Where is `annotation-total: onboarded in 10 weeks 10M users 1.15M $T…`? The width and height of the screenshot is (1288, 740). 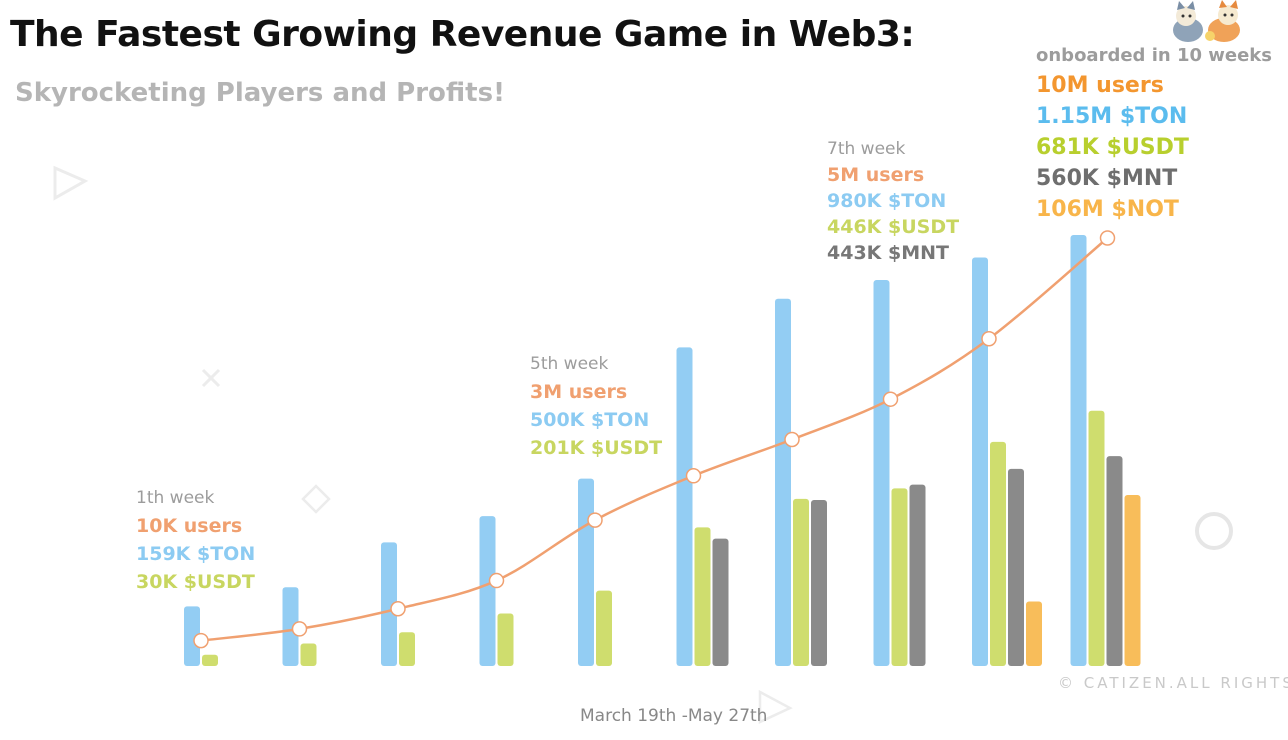
annotation-total: onboarded in 10 weeks 10M users 1.15M $T… is located at coordinates (1154, 133).